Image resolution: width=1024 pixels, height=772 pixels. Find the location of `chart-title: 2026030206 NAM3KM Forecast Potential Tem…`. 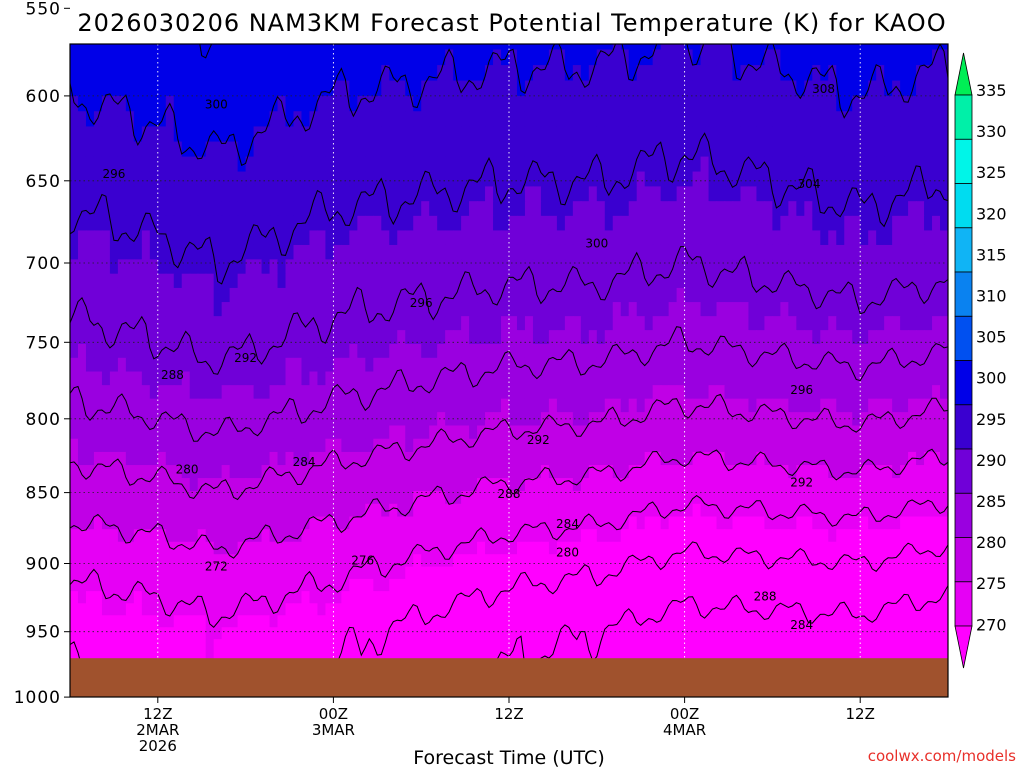

chart-title: 2026030206 NAM3KM Forecast Potential Tem… is located at coordinates (511, 23).